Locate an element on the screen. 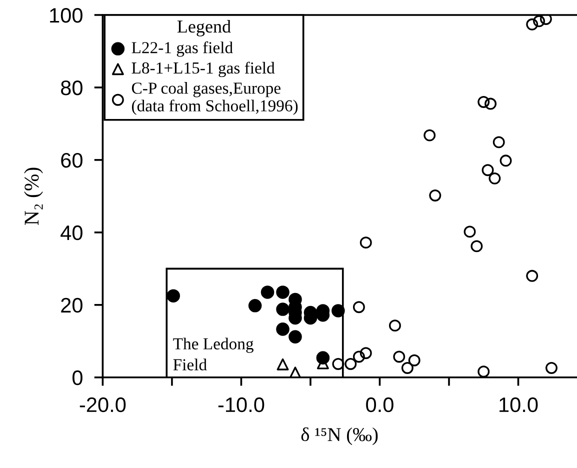 Image resolution: width=577 pixels, height=468 pixels. x-tick-label: -10.0 is located at coordinates (241, 404).